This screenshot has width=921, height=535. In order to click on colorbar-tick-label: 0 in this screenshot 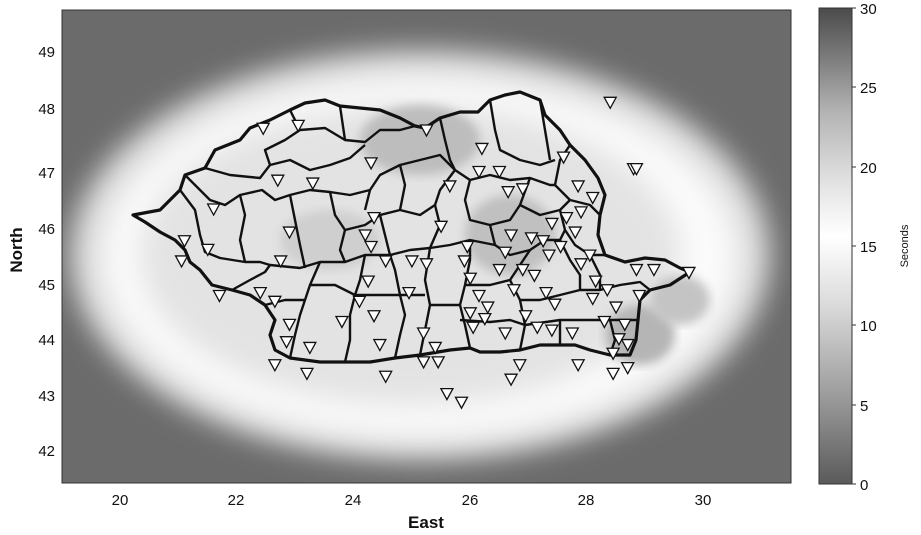, I will do `click(864, 485)`.